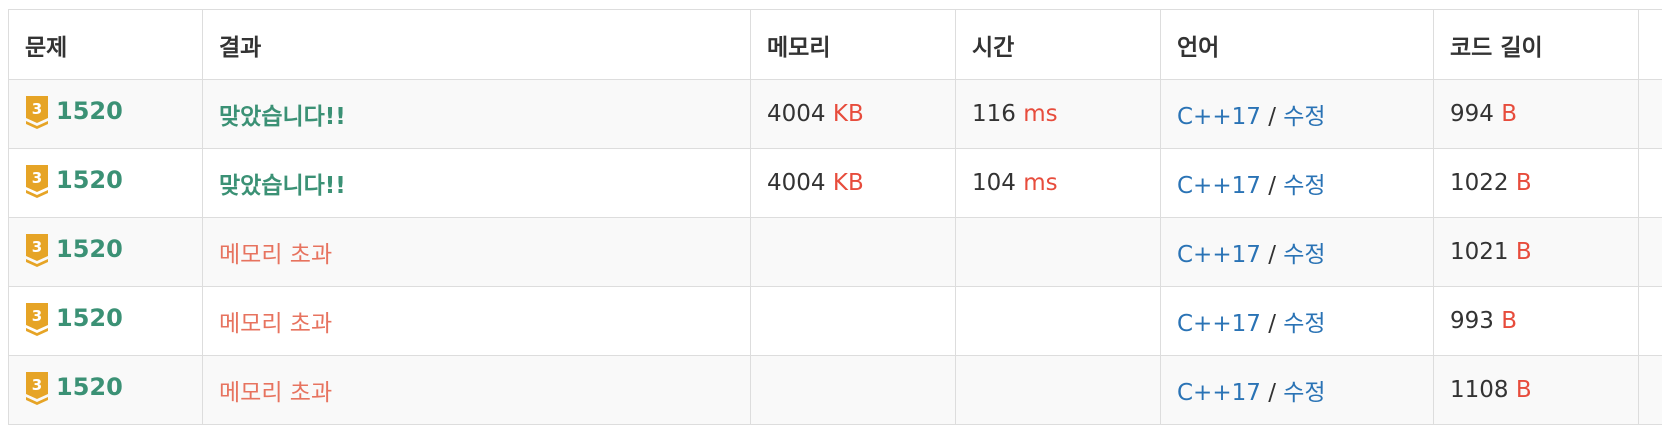  Describe the element at coordinates (1650, 44) in the screenshot. I see `header-extra` at that location.